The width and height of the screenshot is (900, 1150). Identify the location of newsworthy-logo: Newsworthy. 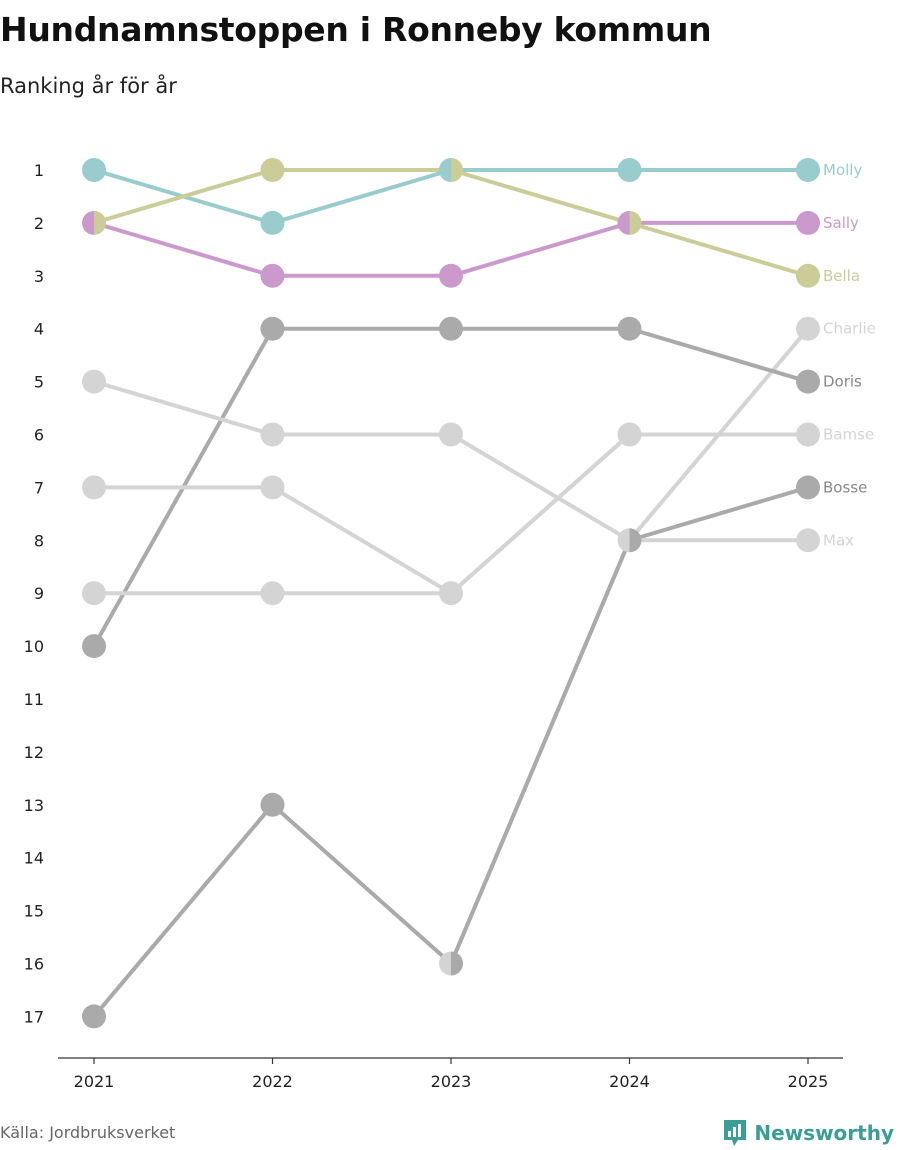
(808, 1133).